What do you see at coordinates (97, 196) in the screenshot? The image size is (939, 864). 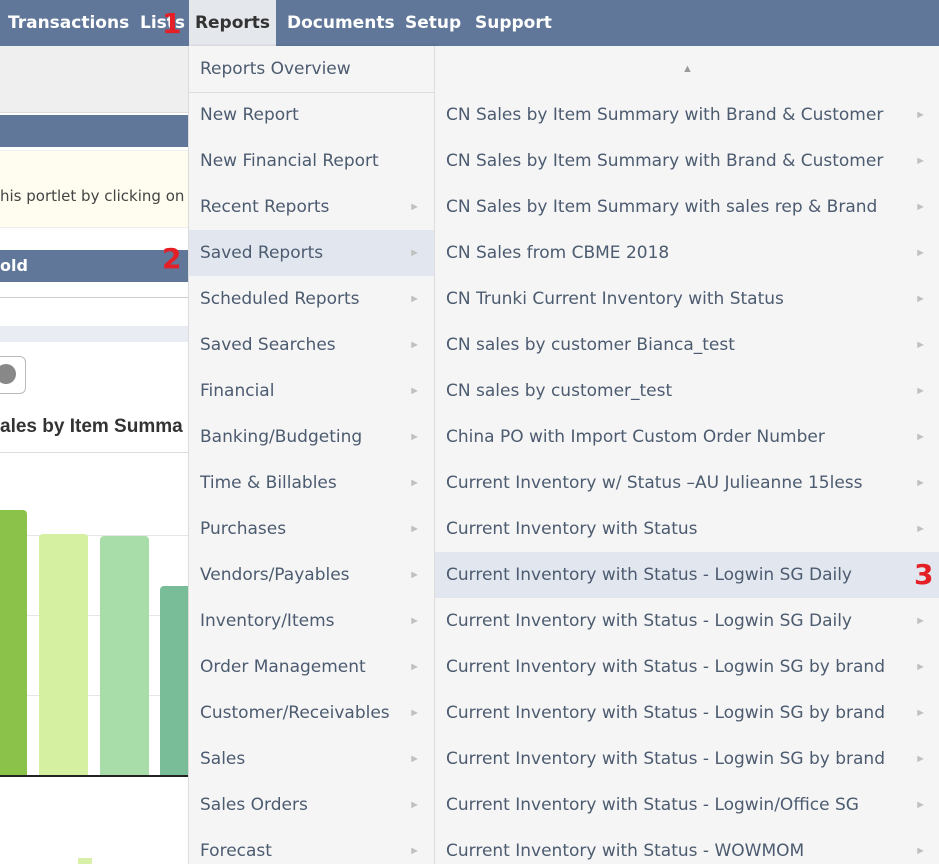 I see `portlet-hint-text: his portlet by clicking on t` at bounding box center [97, 196].